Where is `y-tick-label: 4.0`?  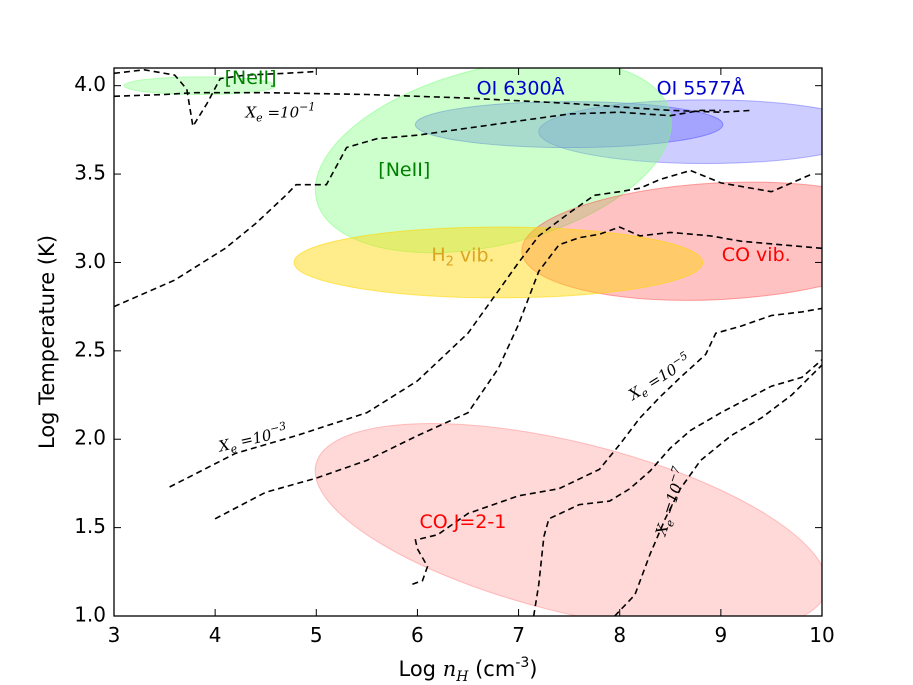 y-tick-label: 4.0 is located at coordinates (90, 84).